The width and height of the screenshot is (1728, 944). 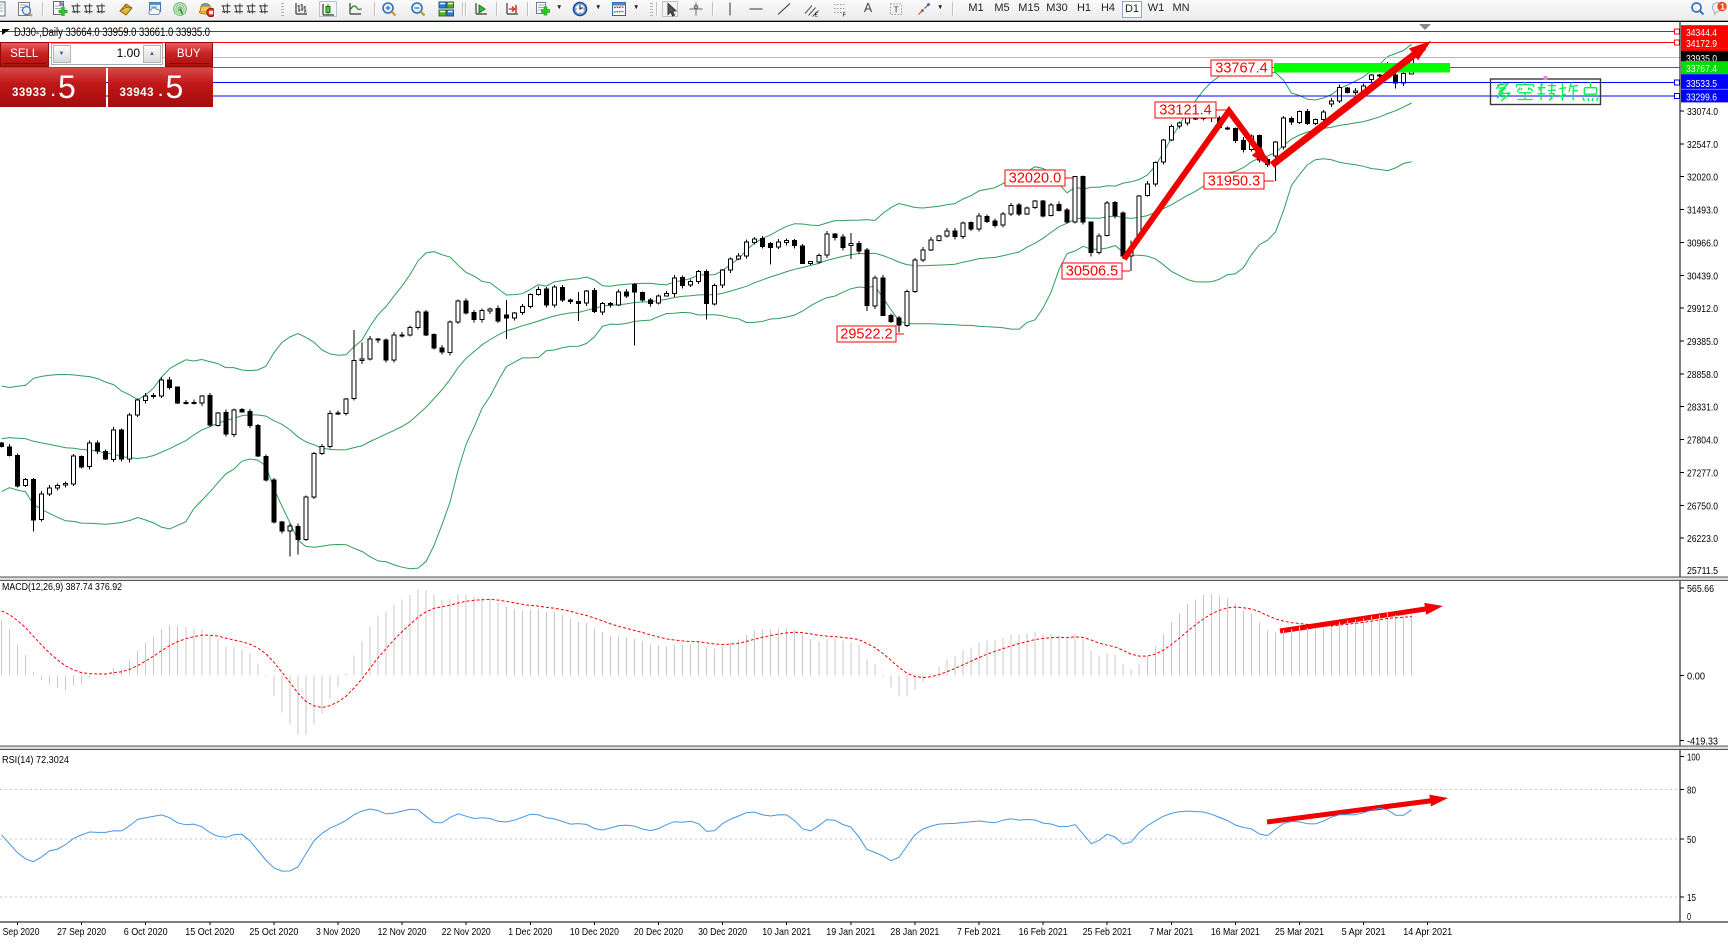 I want to click on svg-text: 25 Oct 2020, so click(x=273, y=932).